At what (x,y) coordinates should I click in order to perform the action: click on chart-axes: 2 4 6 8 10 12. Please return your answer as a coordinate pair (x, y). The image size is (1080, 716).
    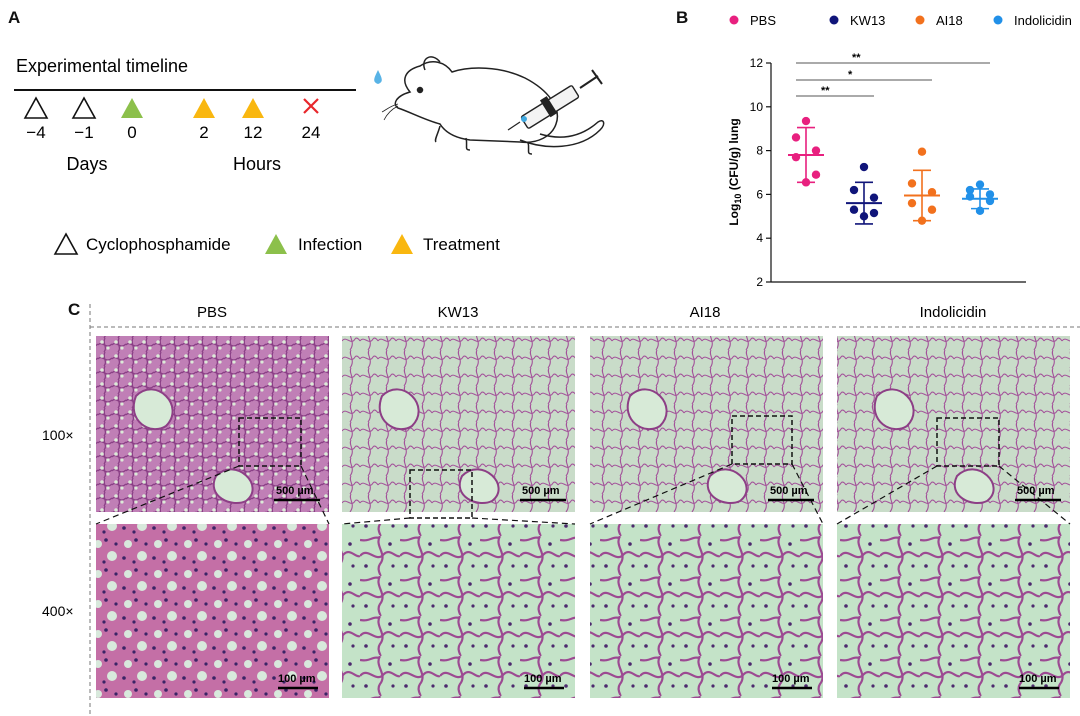
    Looking at the image, I should click on (888, 172).